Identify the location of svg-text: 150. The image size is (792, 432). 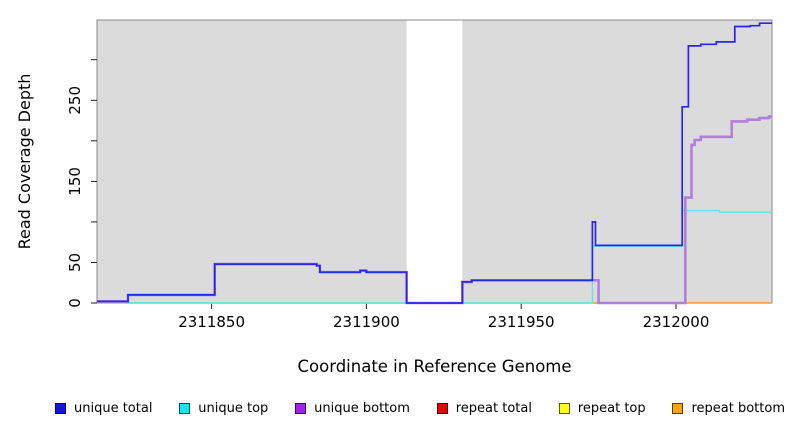
(75, 181).